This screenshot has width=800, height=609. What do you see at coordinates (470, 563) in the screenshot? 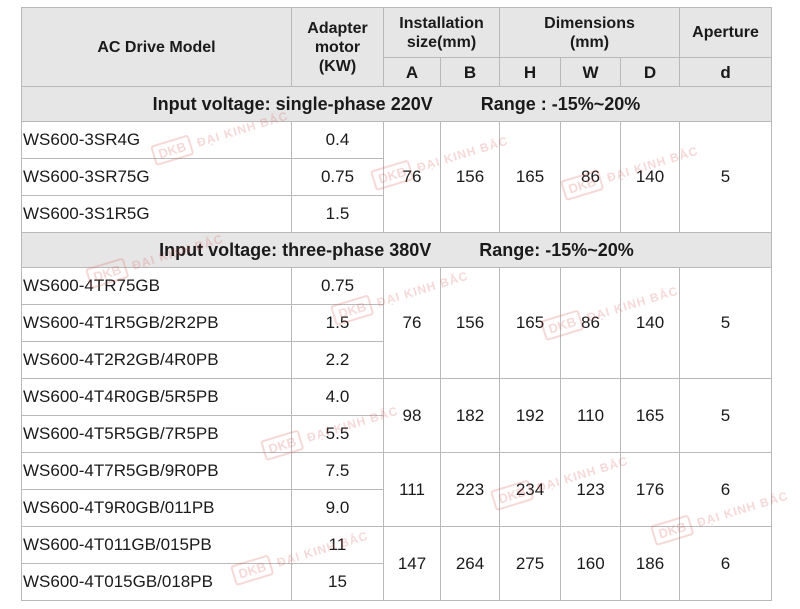
I see `dim-b-cell: 264` at bounding box center [470, 563].